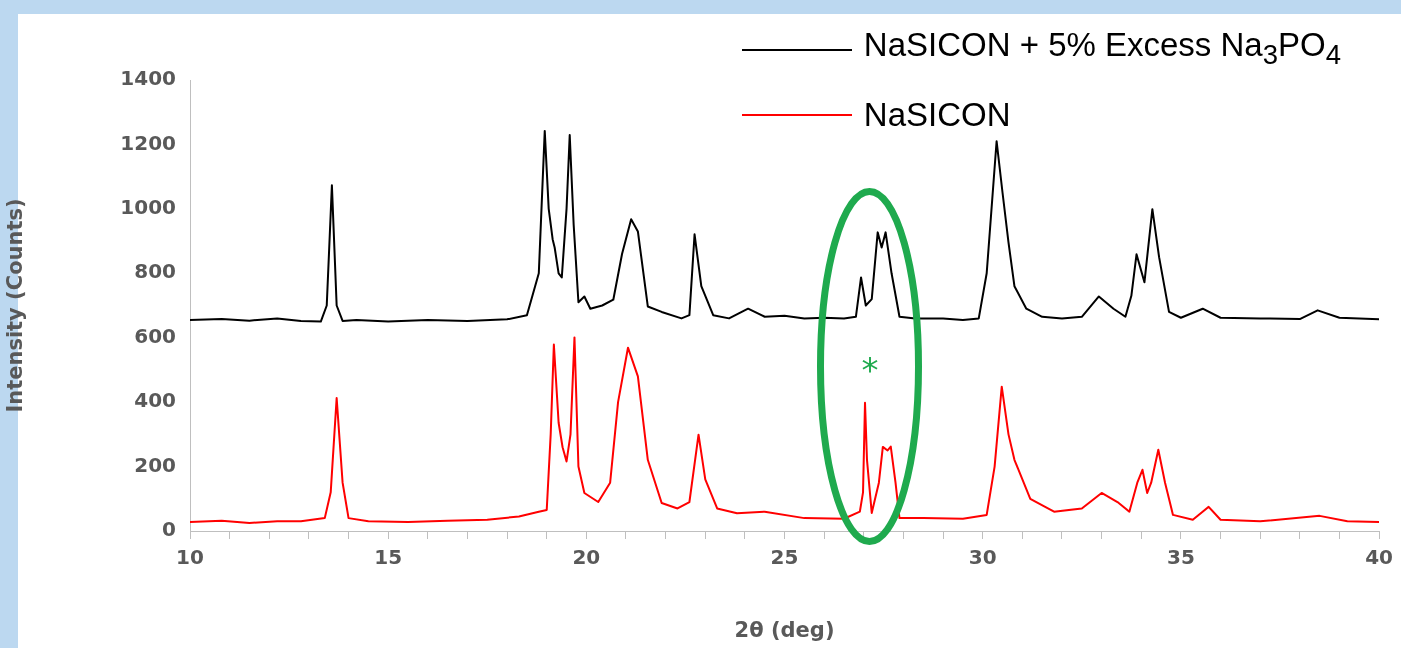 The image size is (1401, 648). Describe the element at coordinates (169, 529) in the screenshot. I see `y-tick-label: 0` at that location.